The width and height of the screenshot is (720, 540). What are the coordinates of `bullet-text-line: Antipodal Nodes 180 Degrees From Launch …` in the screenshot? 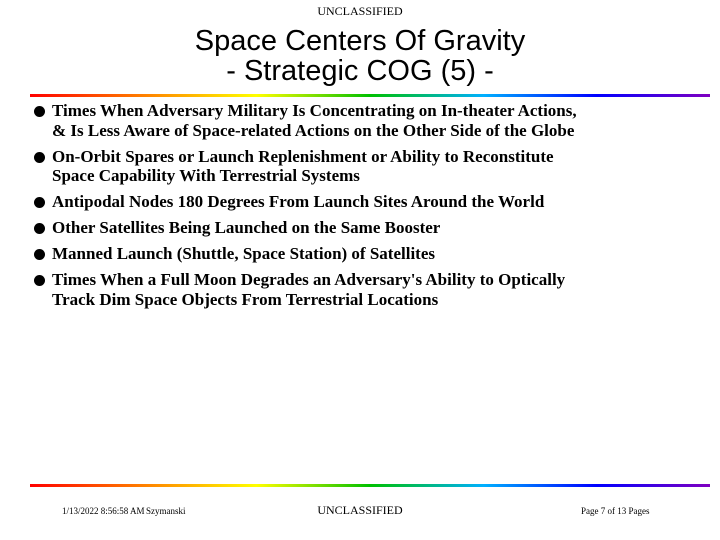 It's located at (298, 201).